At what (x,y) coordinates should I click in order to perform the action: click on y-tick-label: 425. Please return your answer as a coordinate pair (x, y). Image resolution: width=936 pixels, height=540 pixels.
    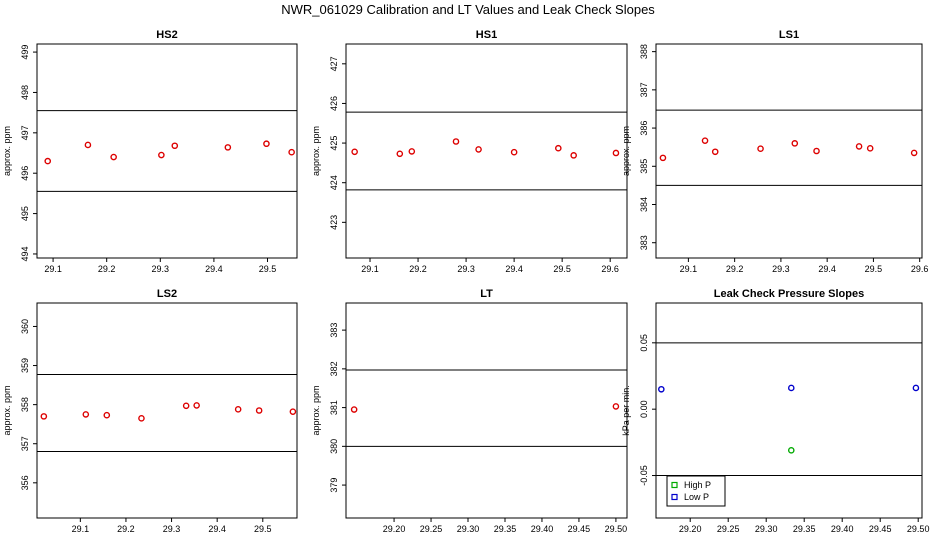
    Looking at the image, I should click on (334, 143).